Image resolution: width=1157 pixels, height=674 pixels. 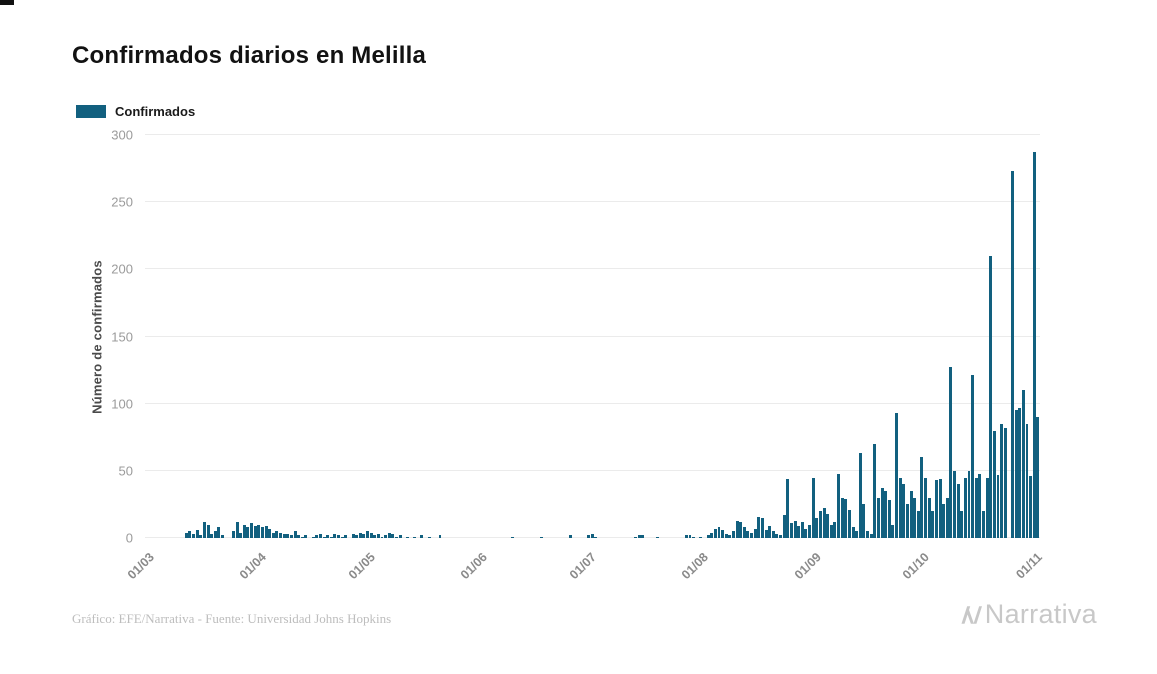 What do you see at coordinates (582, 566) in the screenshot?
I see `x-tick-label: 01/07` at bounding box center [582, 566].